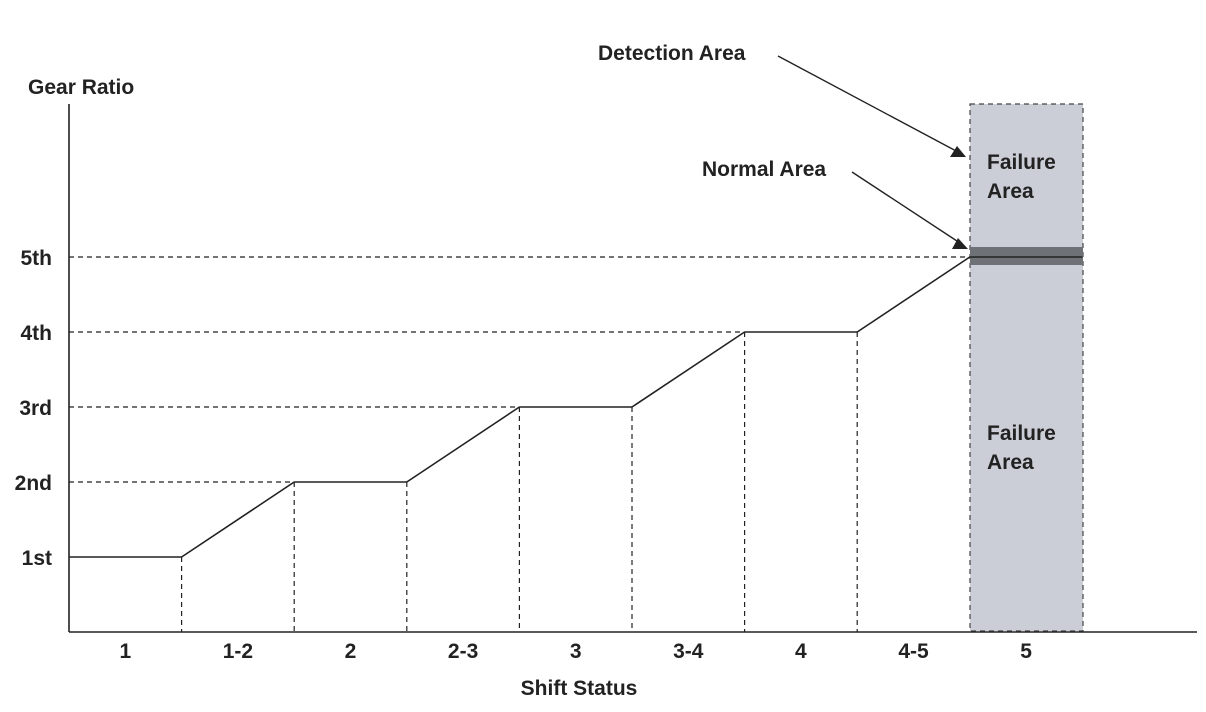  Describe the element at coordinates (868, 104) in the screenshot. I see `detection-arrow-line` at that location.